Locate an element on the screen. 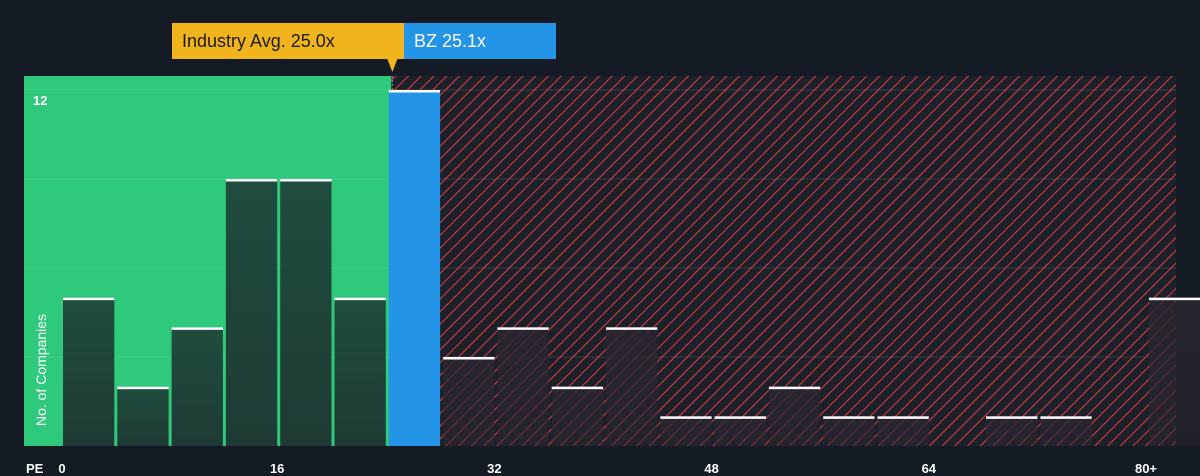 The image size is (1200, 476). company-pe-callout: BZ 25.1x is located at coordinates (480, 41).